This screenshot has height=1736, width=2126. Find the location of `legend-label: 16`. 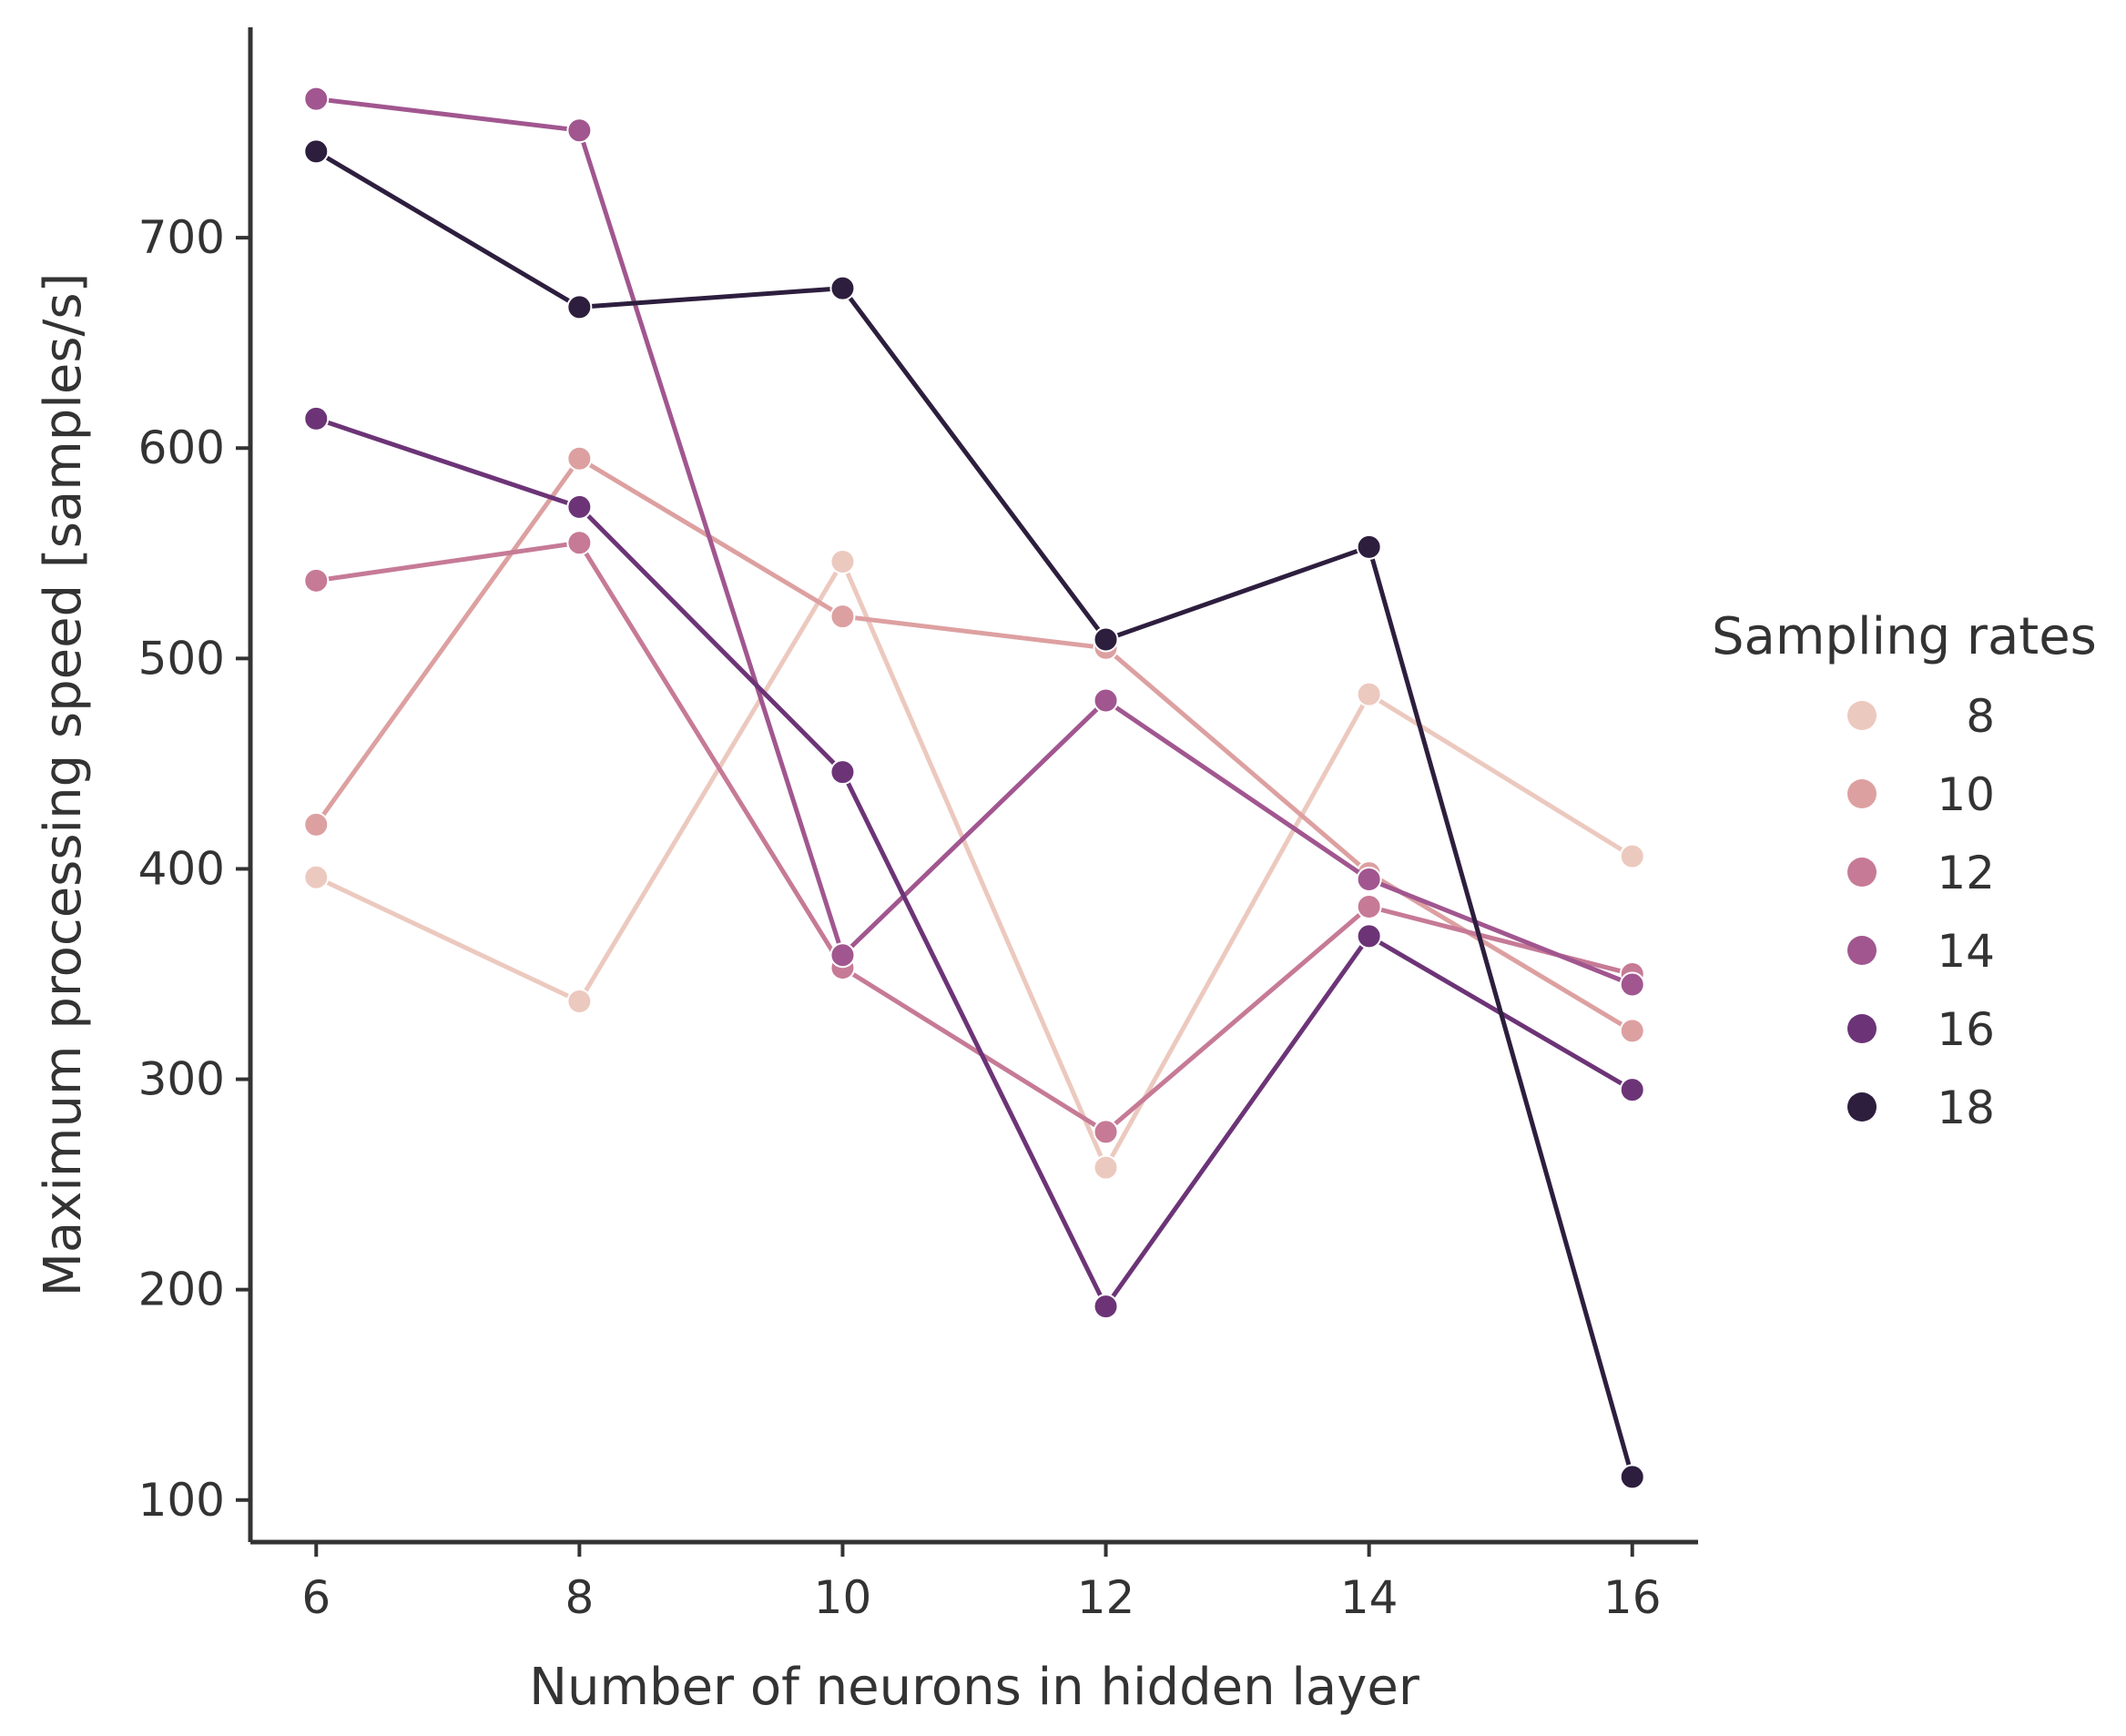

legend-label: 16 is located at coordinates (1966, 1029).